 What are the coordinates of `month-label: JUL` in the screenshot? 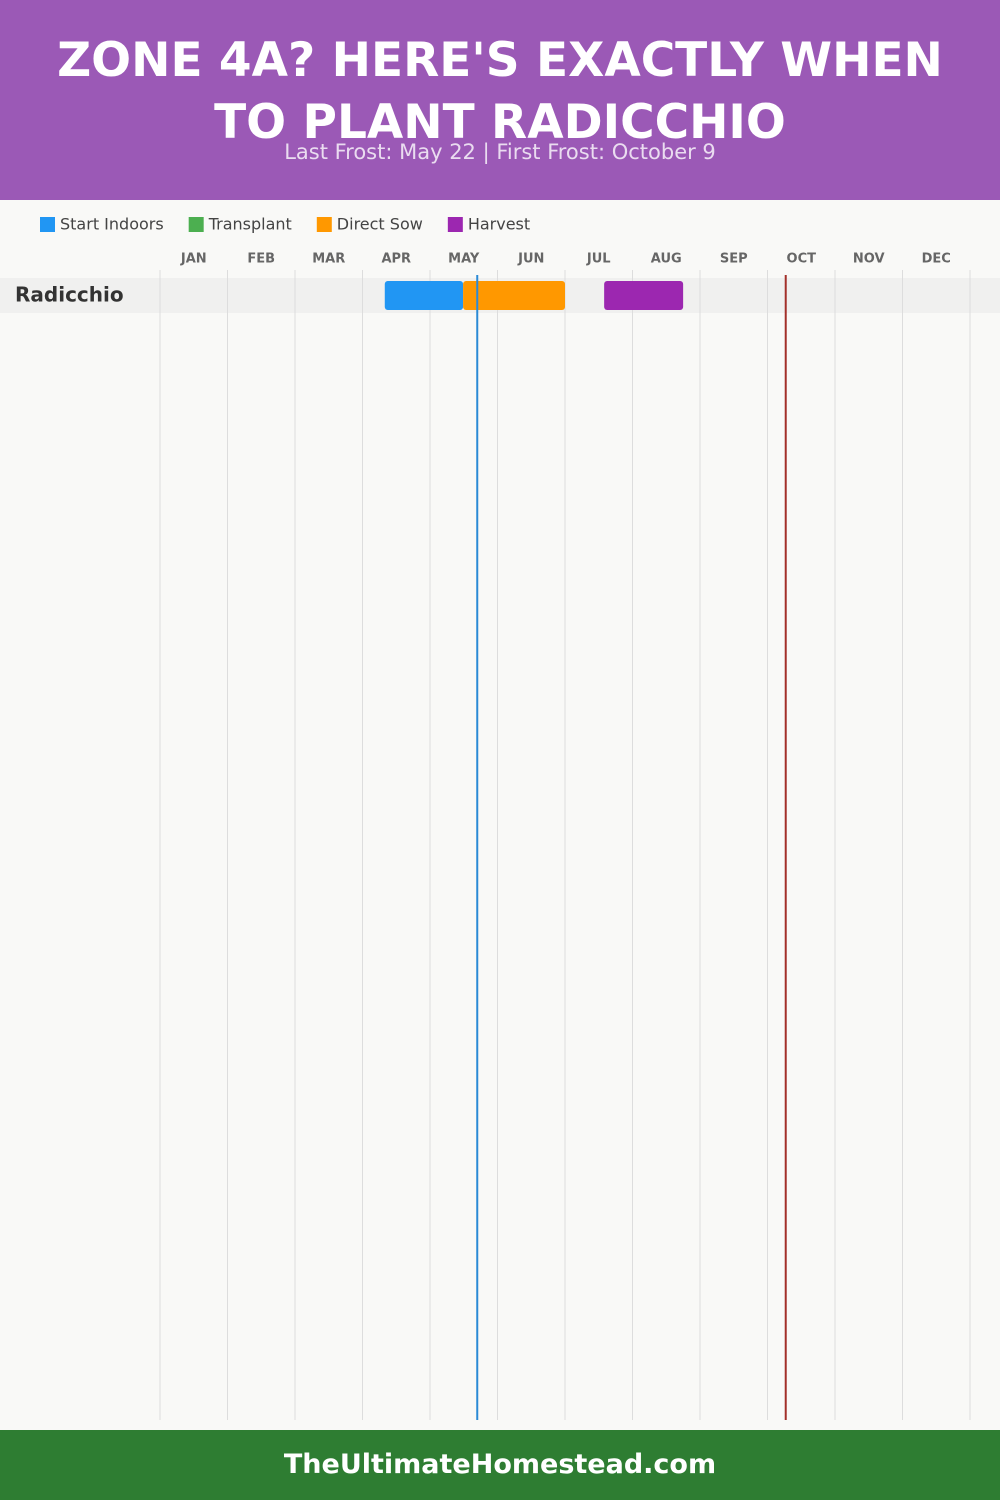 It's located at (598, 259).